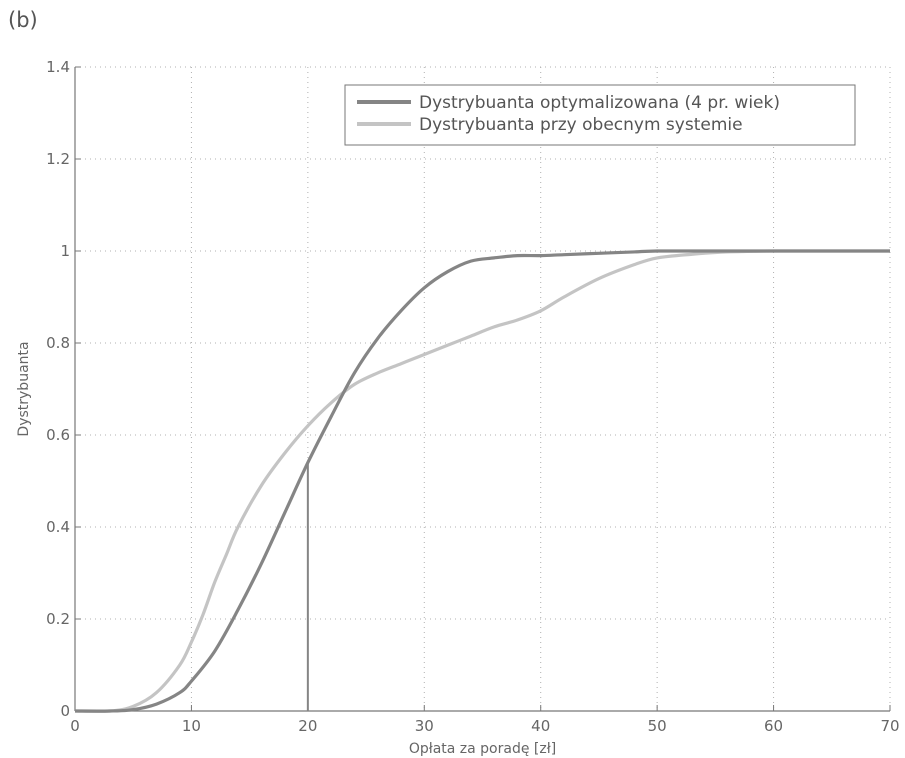 This screenshot has height=758, width=905. I want to click on y-axis-label: Dystrybuanta, so click(24, 388).